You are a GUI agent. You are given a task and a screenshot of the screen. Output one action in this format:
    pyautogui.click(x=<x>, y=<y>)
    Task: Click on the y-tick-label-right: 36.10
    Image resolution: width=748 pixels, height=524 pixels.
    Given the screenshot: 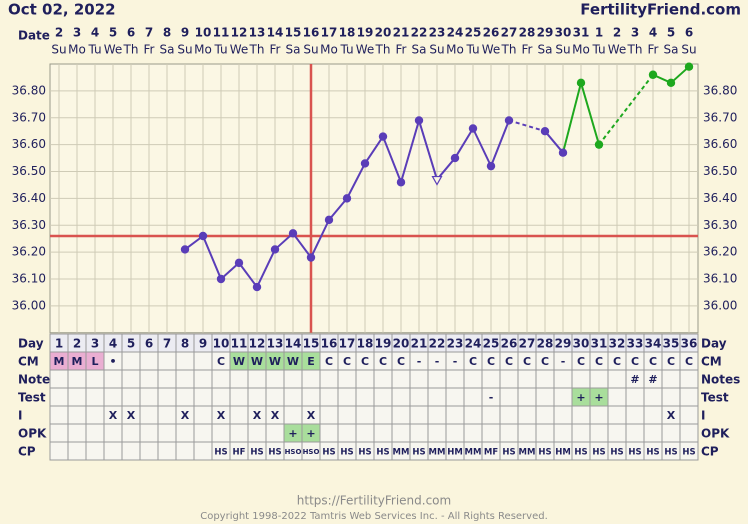 What is the action you would take?
    pyautogui.click(x=720, y=279)
    